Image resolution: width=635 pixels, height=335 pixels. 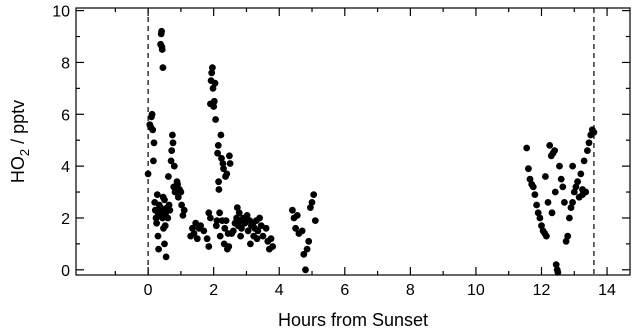 I want to click on y-tick-label: 10, so click(x=61, y=12).